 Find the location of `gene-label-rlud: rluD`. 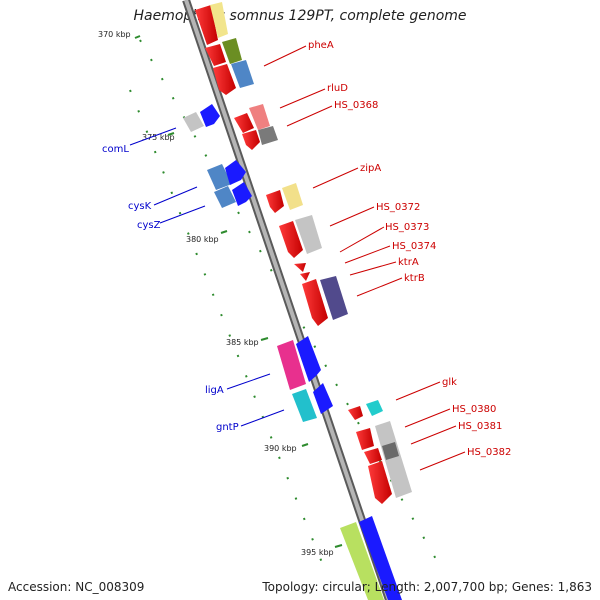

gene-label-rlud: rluD is located at coordinates (337, 88).